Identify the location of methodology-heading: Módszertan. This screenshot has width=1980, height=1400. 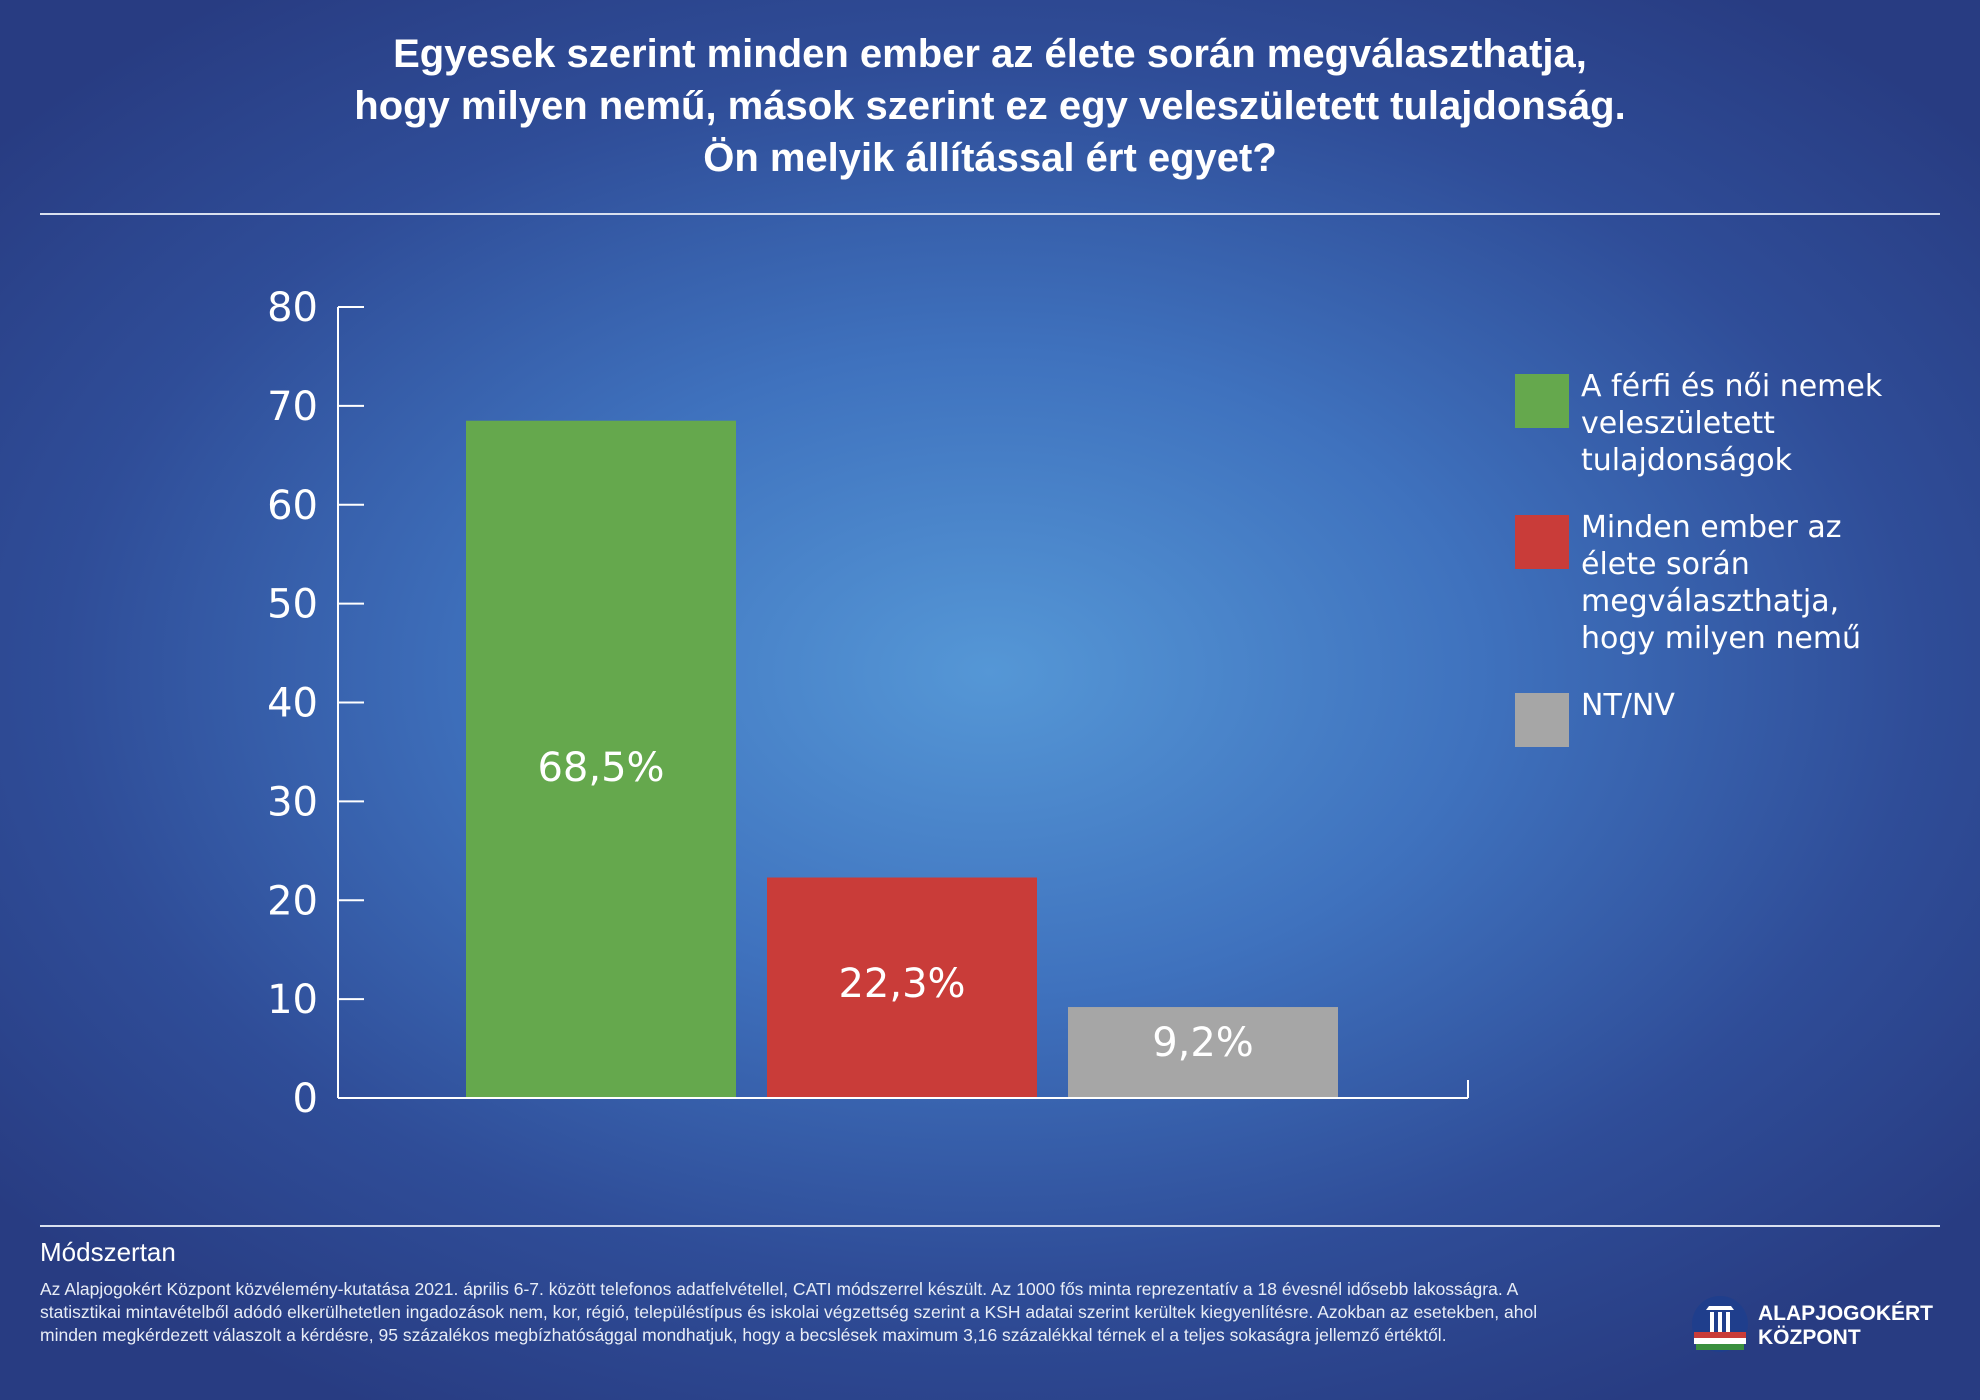
(108, 1252).